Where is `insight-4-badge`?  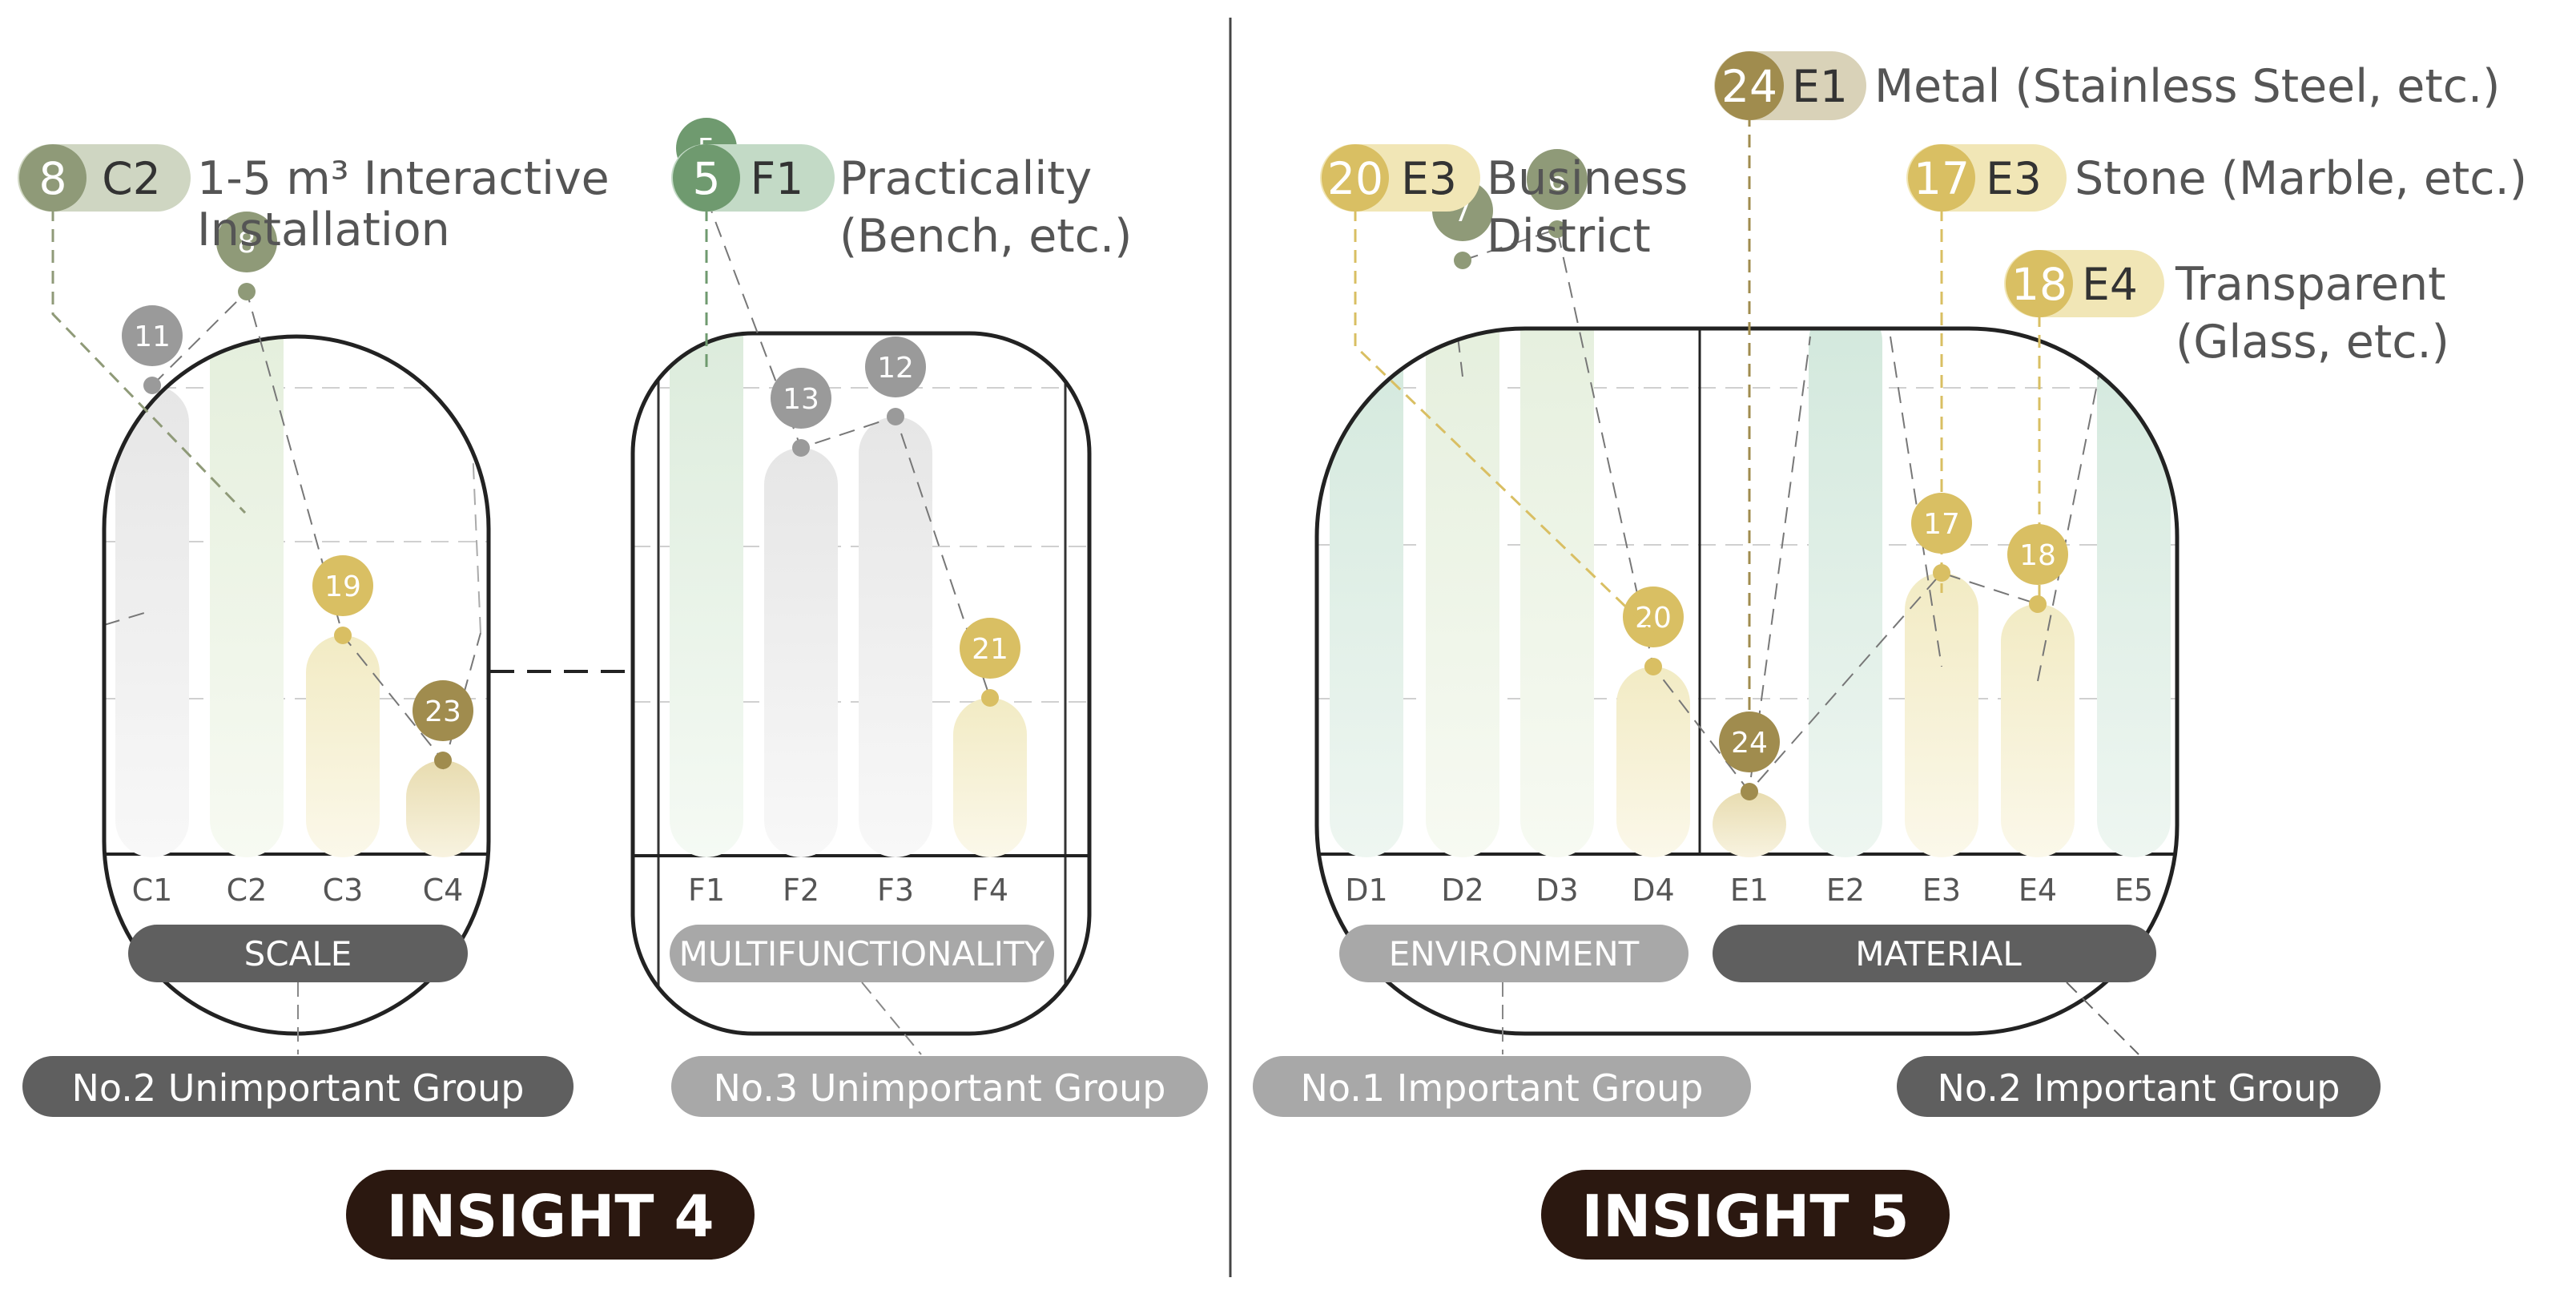 insight-4-badge is located at coordinates (550, 1215).